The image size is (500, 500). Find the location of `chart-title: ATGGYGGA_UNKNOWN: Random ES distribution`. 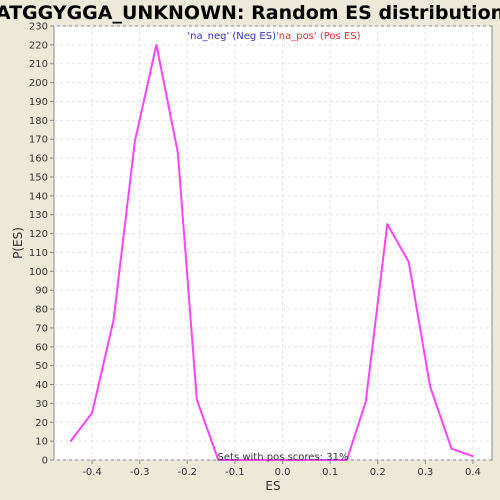

chart-title: ATGGYGGA_UNKNOWN: Random ES distribution is located at coordinates (250, 13).